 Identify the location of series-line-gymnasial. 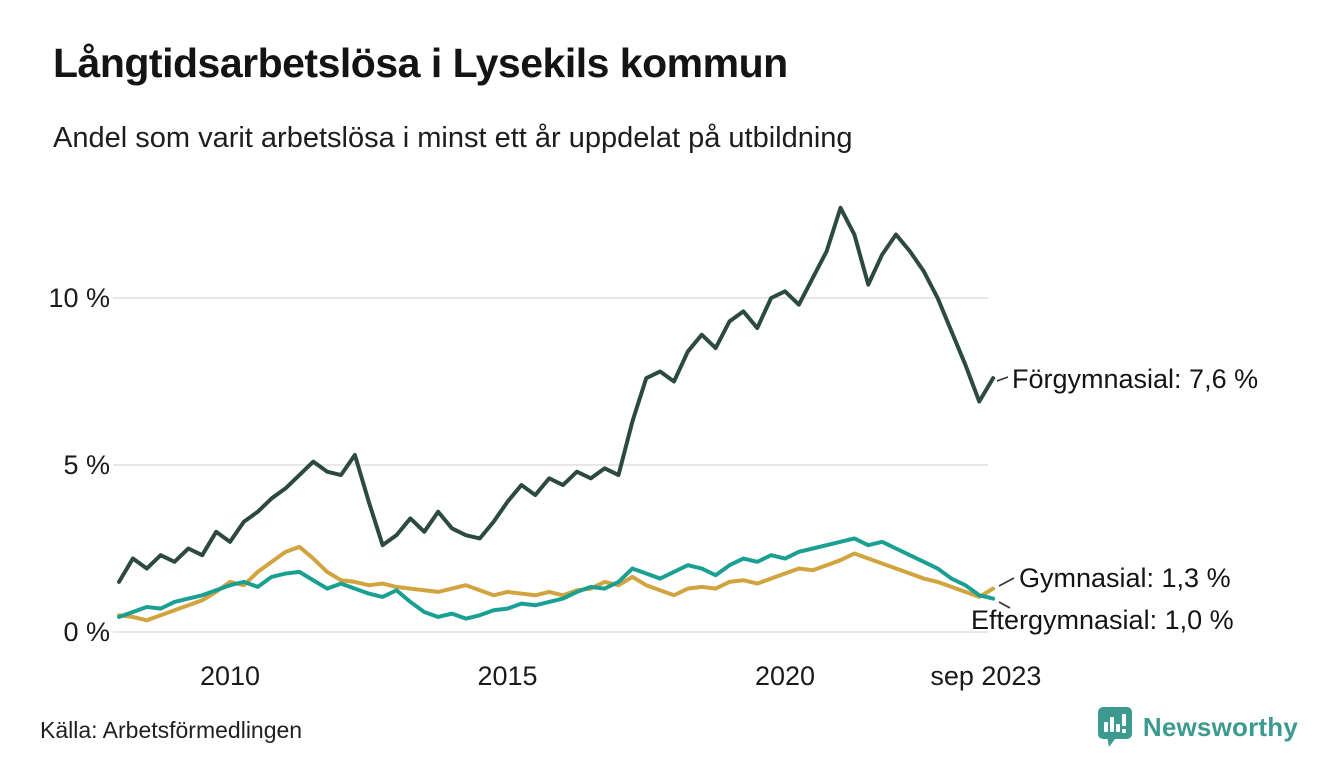
(556, 583).